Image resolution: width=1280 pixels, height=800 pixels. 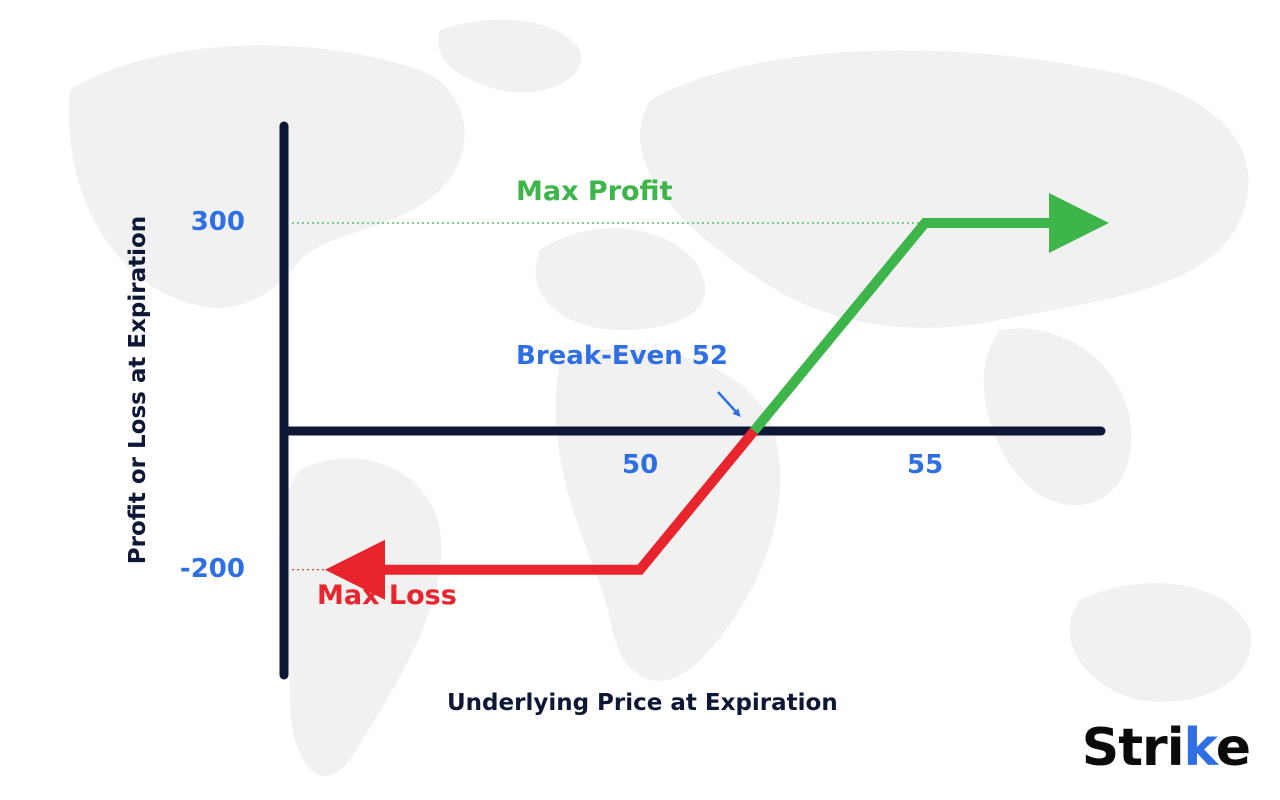 What do you see at coordinates (729, 404) in the screenshot?
I see `break-even-arrow` at bounding box center [729, 404].